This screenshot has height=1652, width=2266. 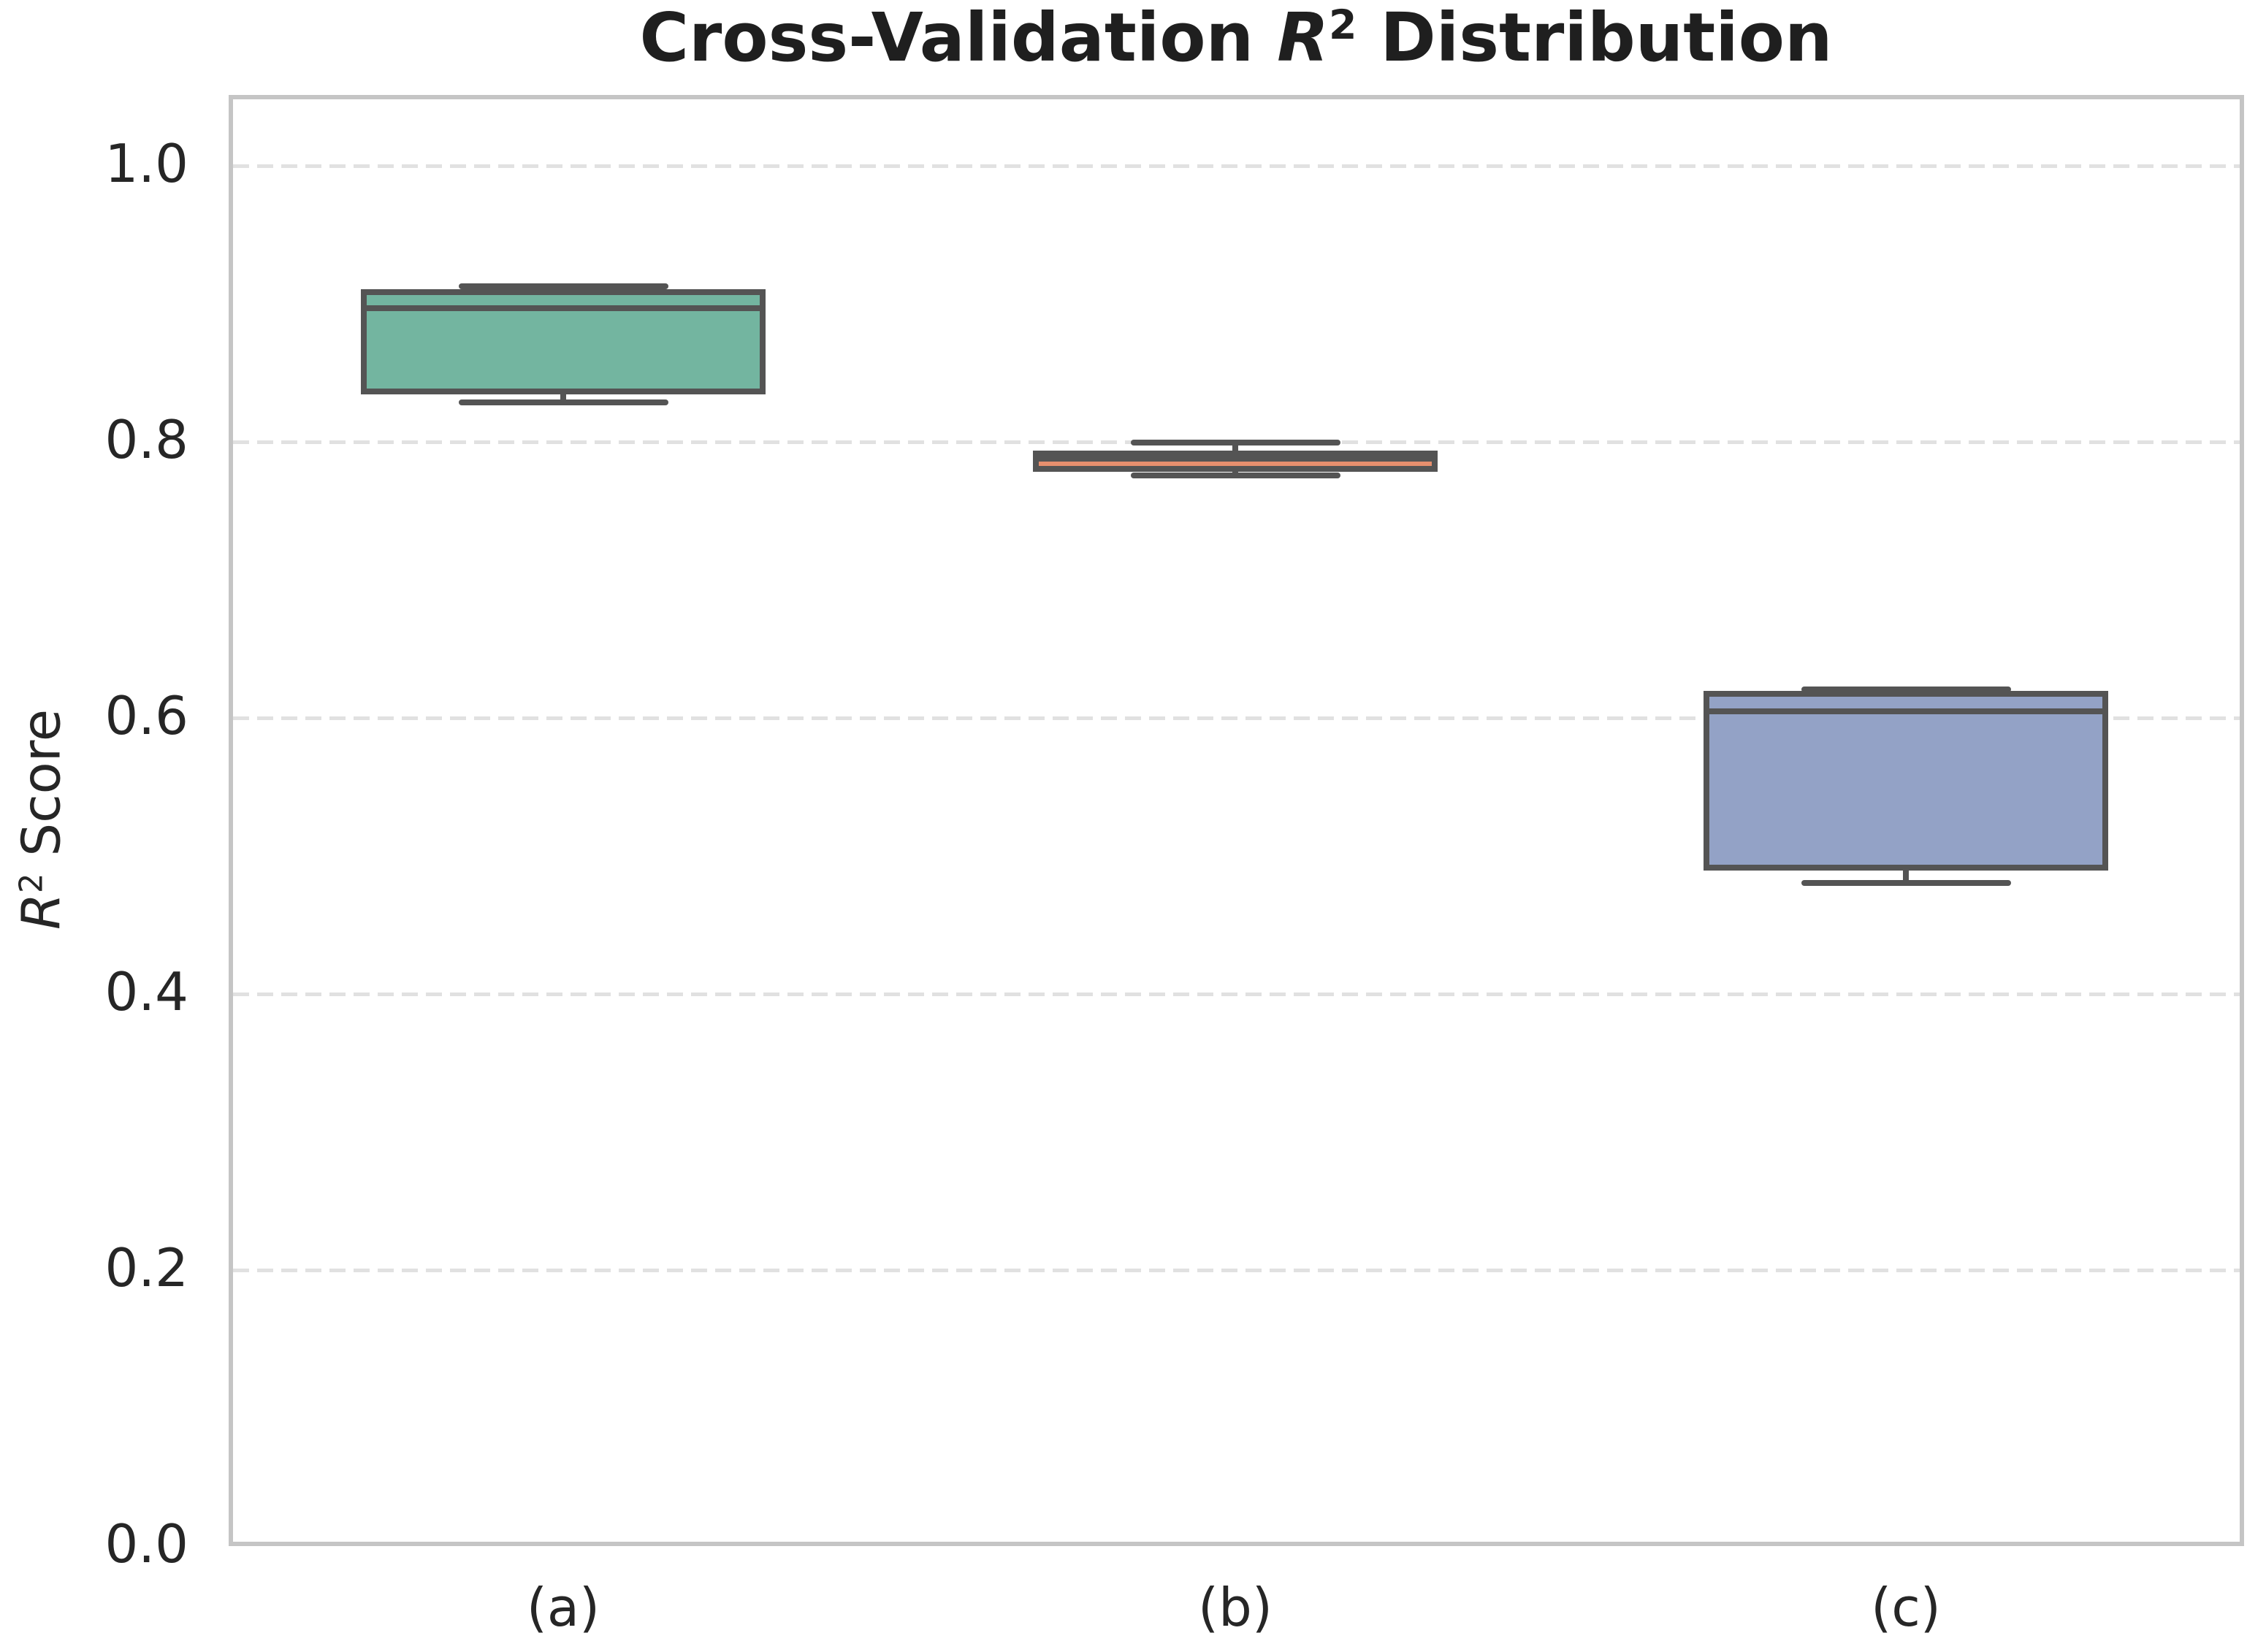 What do you see at coordinates (1595, 38) in the screenshot?
I see `chart-title-suffix: Distribution` at bounding box center [1595, 38].